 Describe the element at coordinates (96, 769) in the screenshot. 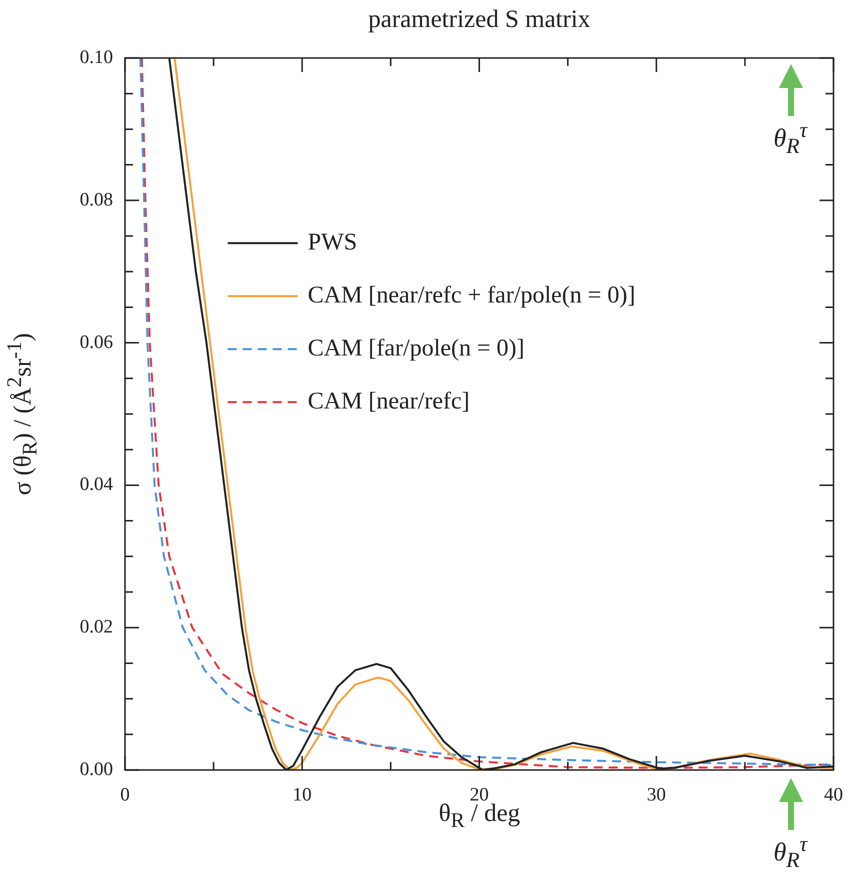

I see `y-tick-label: 0.00` at that location.